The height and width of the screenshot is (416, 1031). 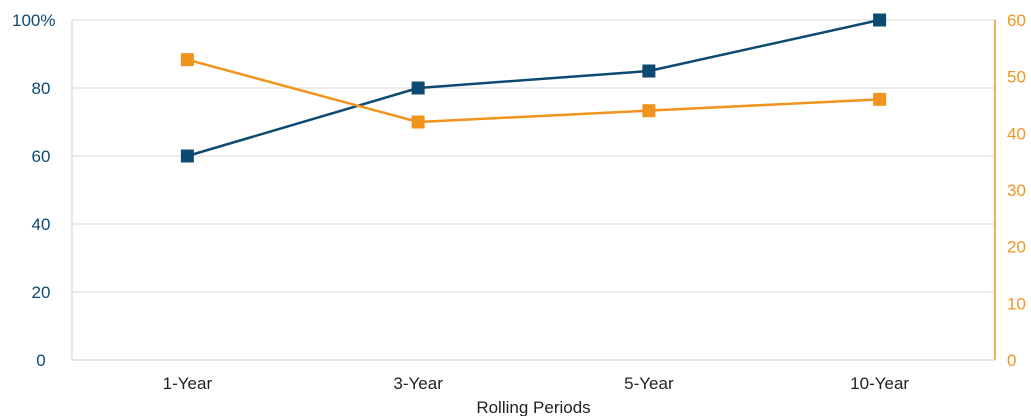 I want to click on x-tick-labels: 1-Year 3-Year 5-Year 10-Year, so click(x=536, y=383).